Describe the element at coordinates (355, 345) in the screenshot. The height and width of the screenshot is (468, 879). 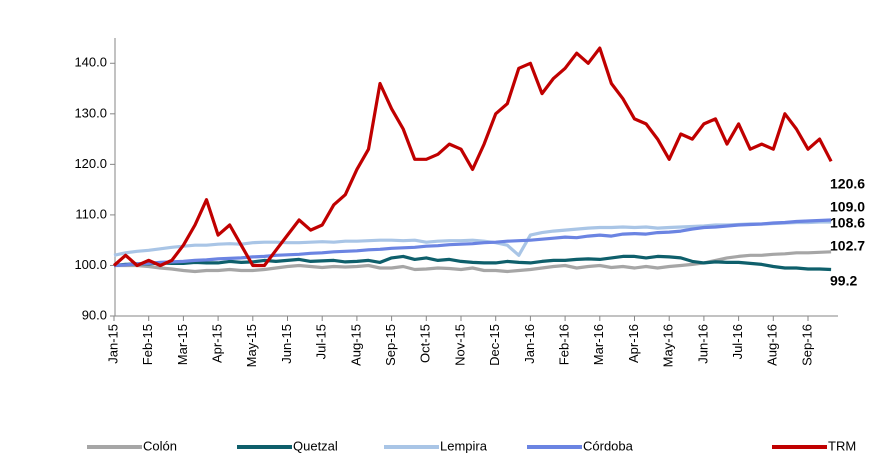
I see `x-tick-label: Aug-15` at that location.